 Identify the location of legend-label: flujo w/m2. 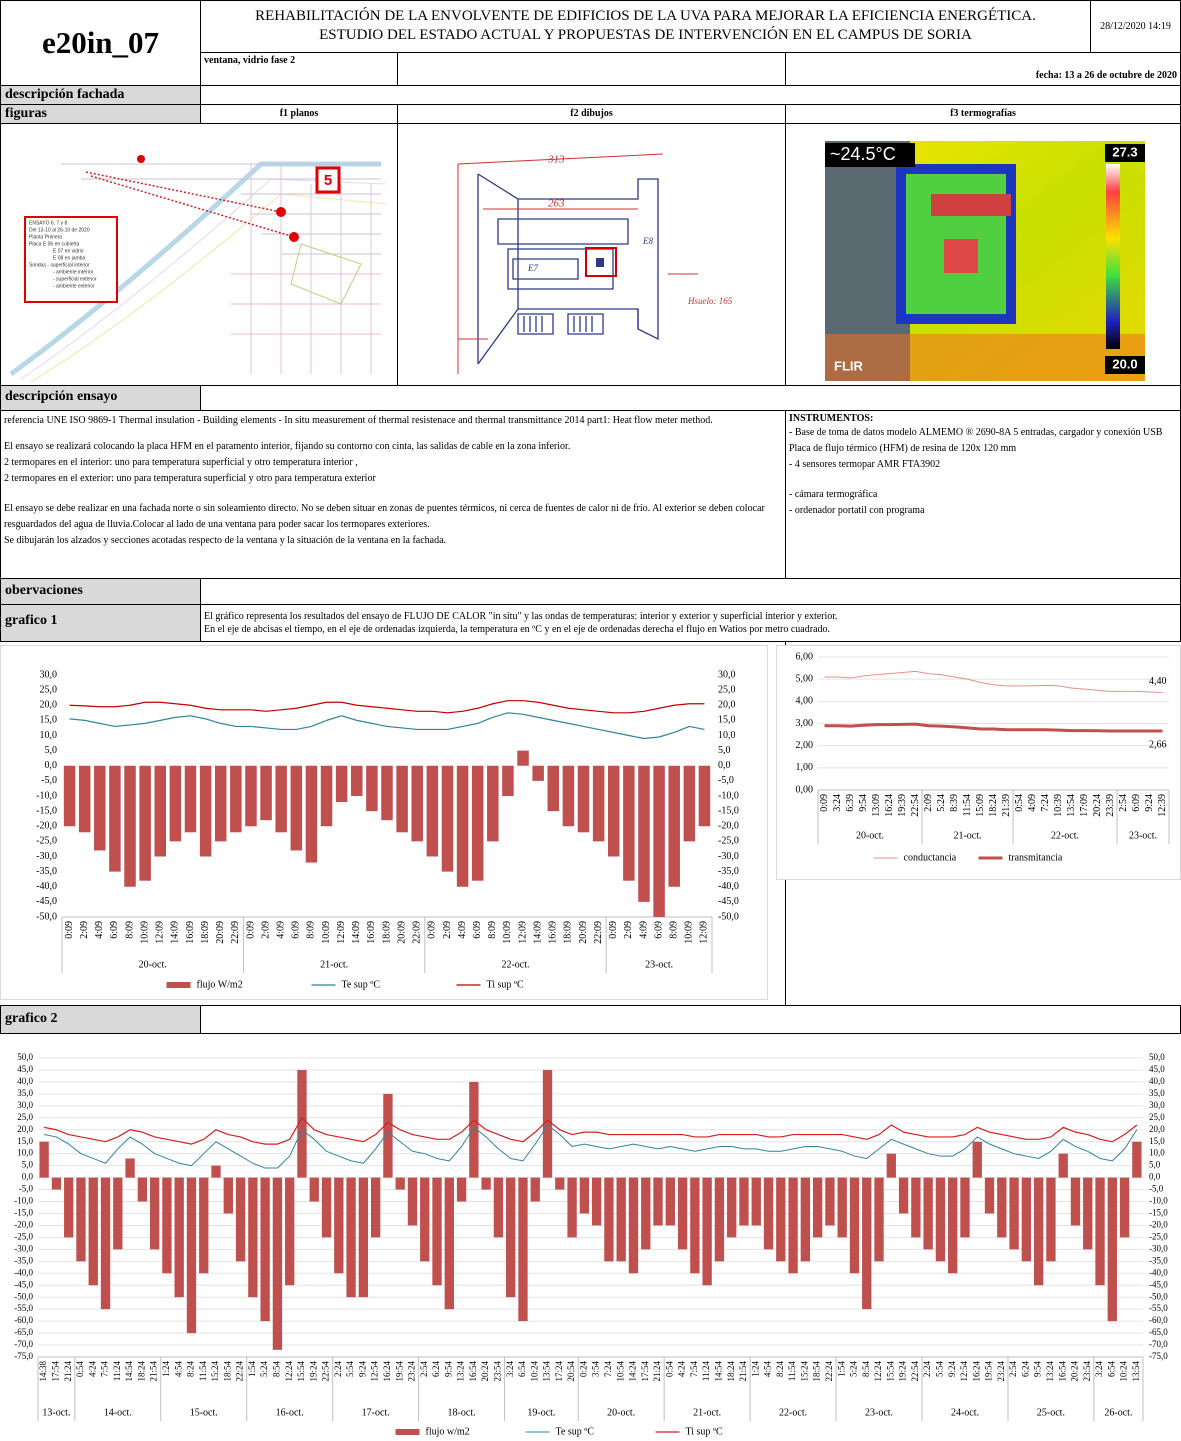
(448, 1431).